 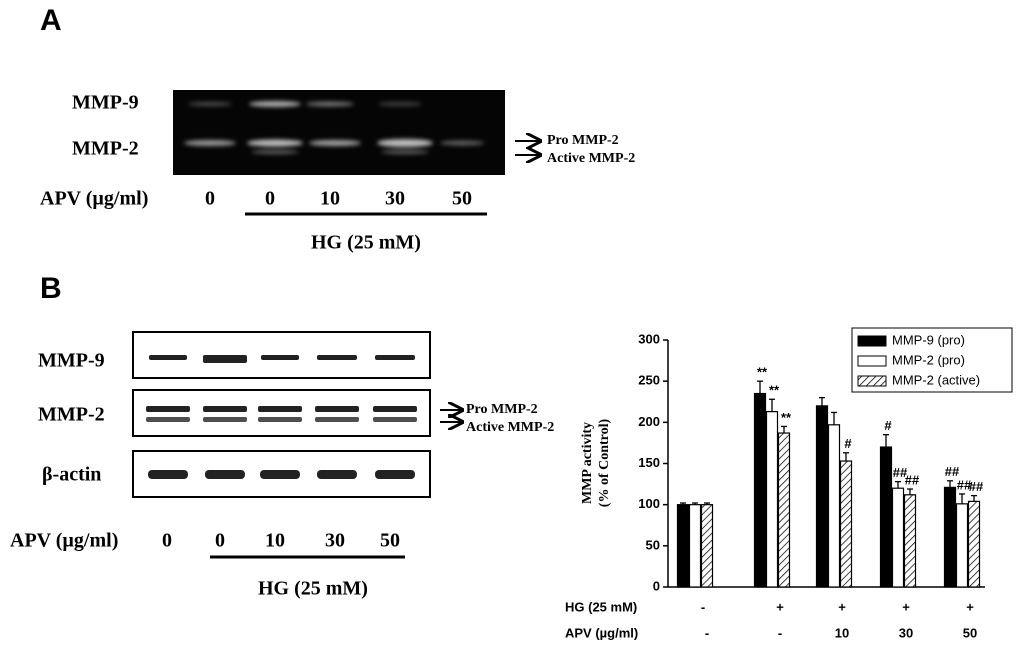 I want to click on blot-bands, so click(x=281, y=417).